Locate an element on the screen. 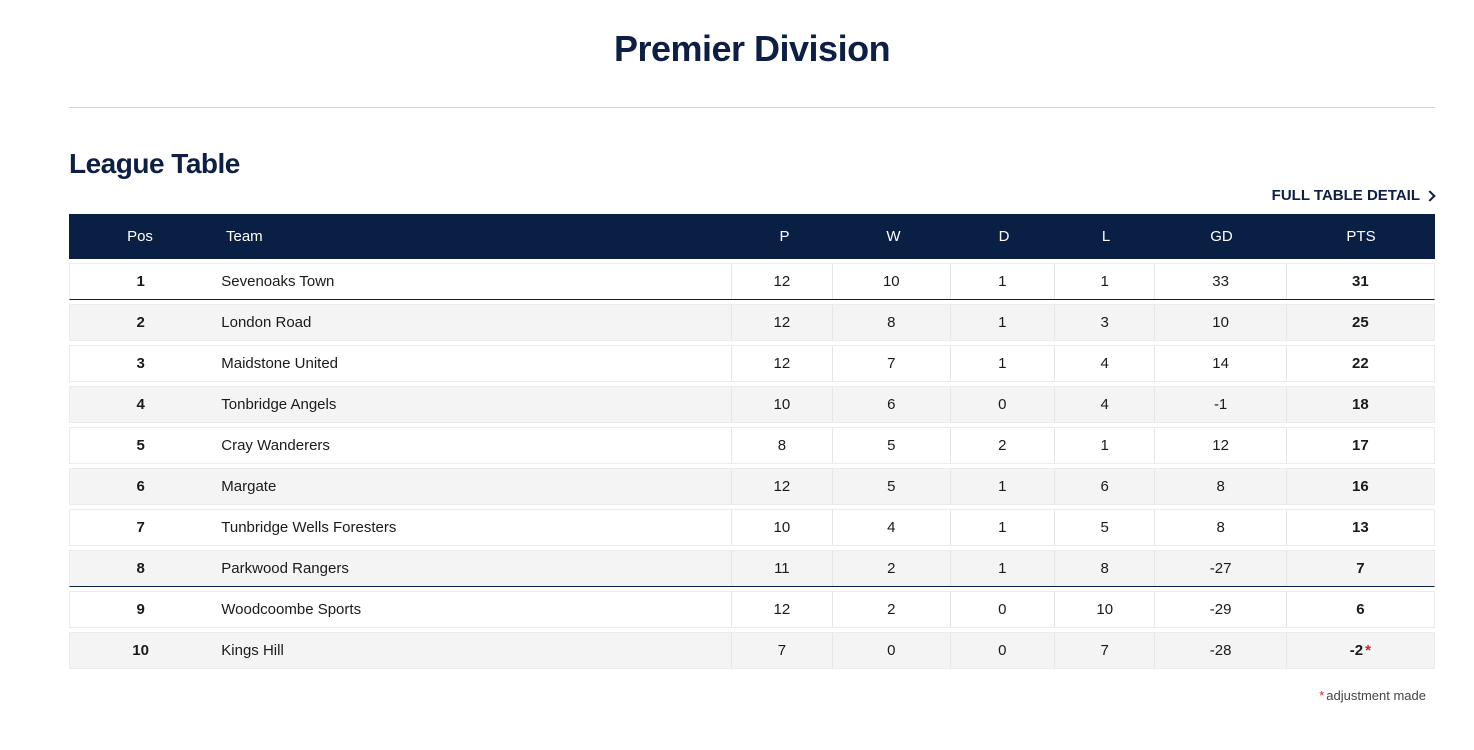 The image size is (1474, 750). cell-goal-difference-text: -1 is located at coordinates (1220, 404).